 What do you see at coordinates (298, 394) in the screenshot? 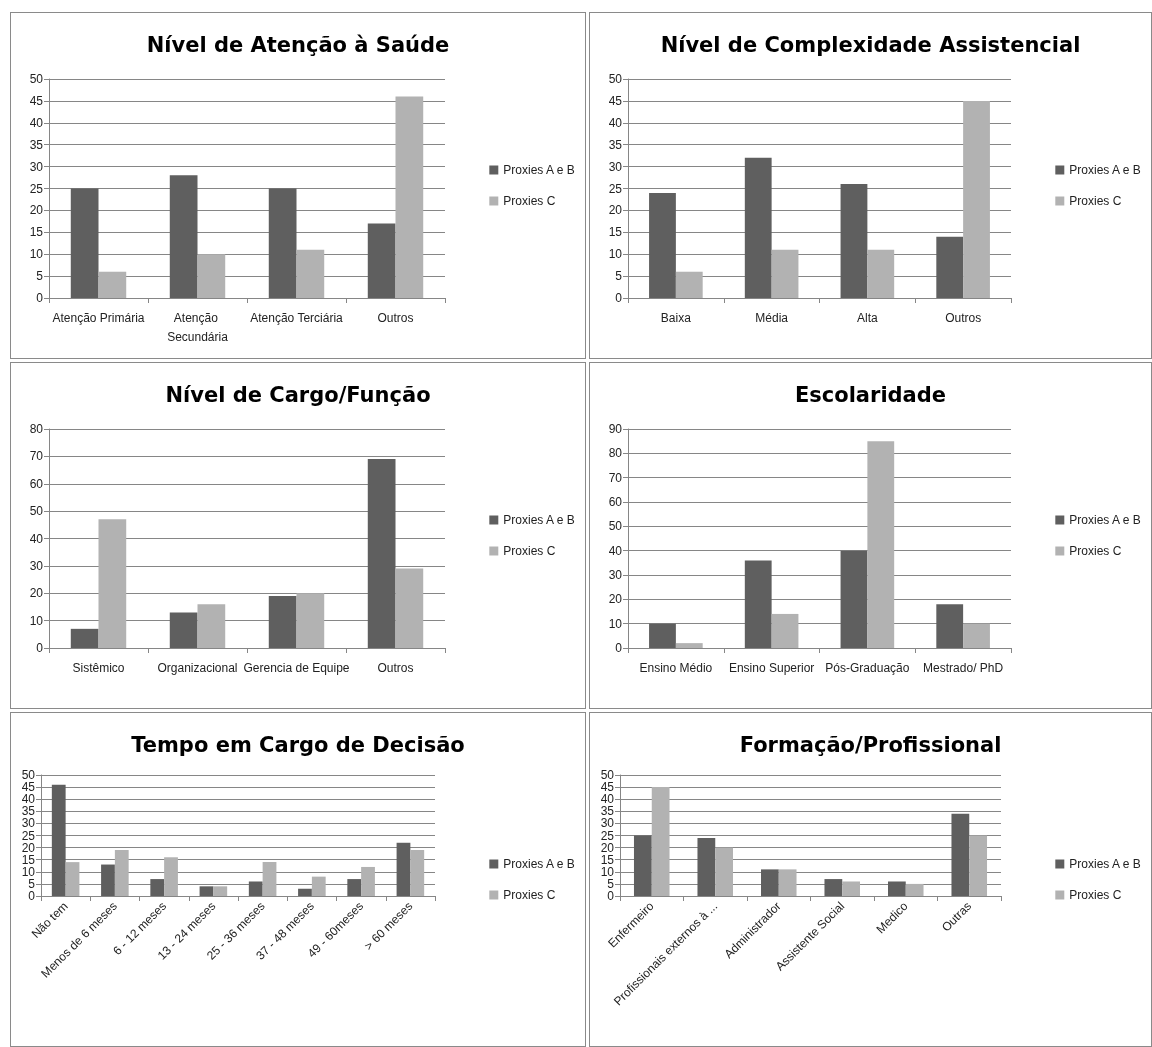
I see `chart-title: Nível de Cargo/Função` at bounding box center [298, 394].